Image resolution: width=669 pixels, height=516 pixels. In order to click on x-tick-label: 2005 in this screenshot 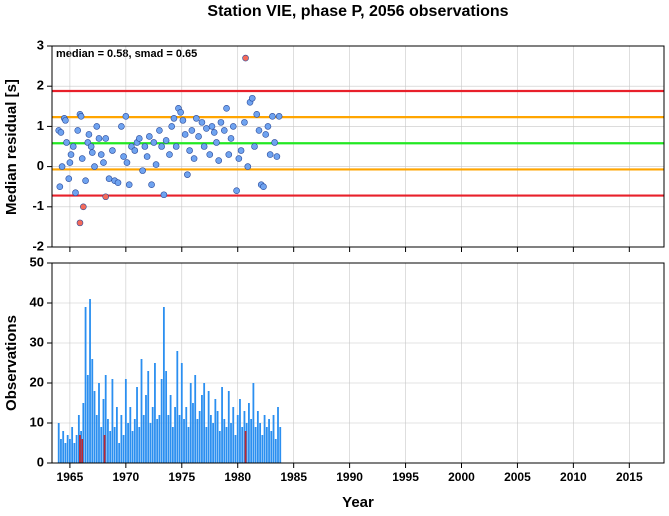, I will do `click(517, 477)`.